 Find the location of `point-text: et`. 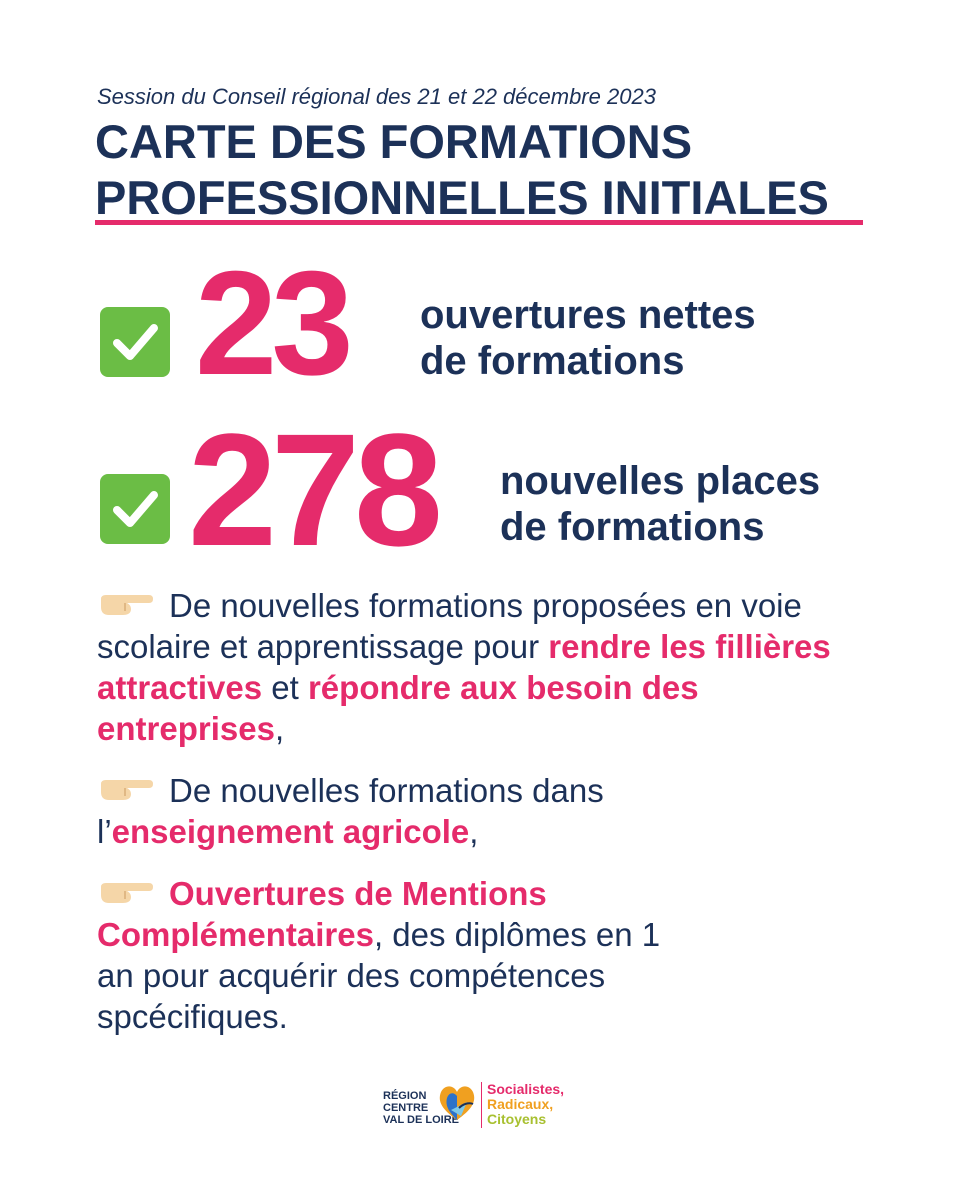

point-text: et is located at coordinates (285, 687).